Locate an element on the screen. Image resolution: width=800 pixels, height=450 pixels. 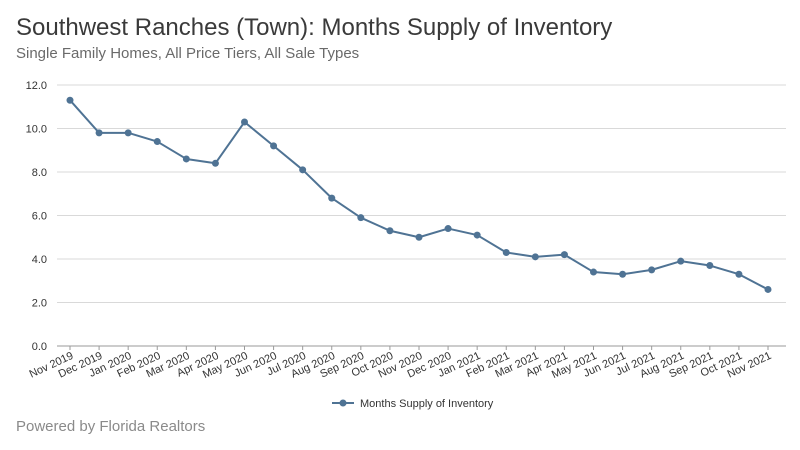
y-tick-label: 10.0 is located at coordinates (36, 130).